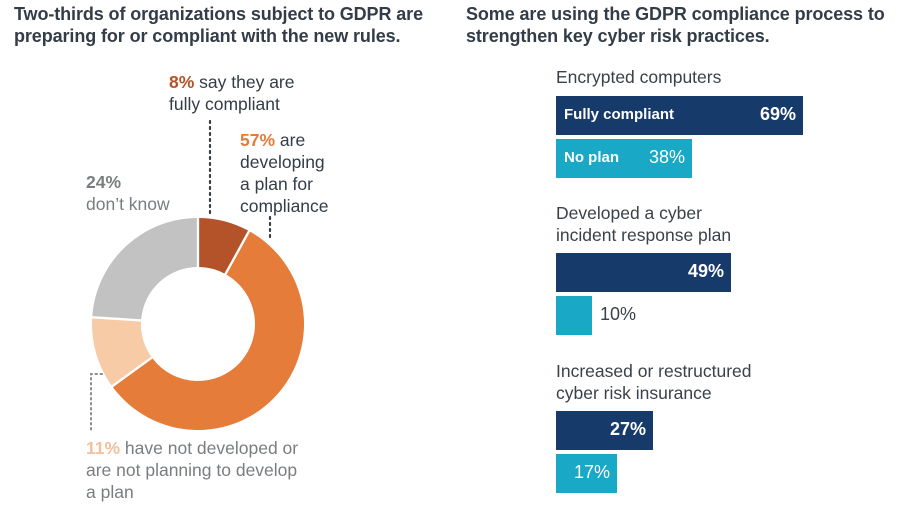 The image size is (900, 520). Describe the element at coordinates (619, 114) in the screenshot. I see `bar-series-label: Fully compliant` at that location.